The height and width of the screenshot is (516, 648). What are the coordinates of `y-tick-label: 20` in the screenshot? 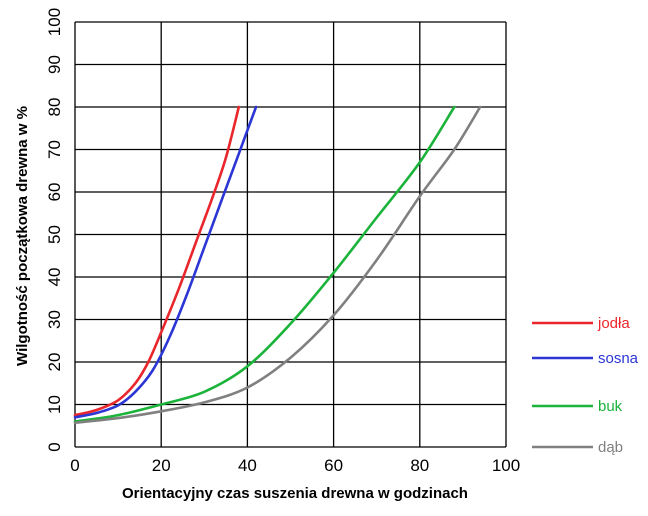 It's located at (54, 362).